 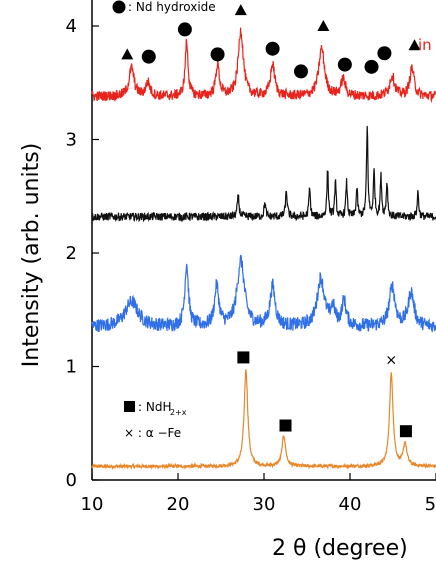 What do you see at coordinates (31, 255) in the screenshot?
I see `y-axis-title: Intensity (arb. units)` at bounding box center [31, 255].